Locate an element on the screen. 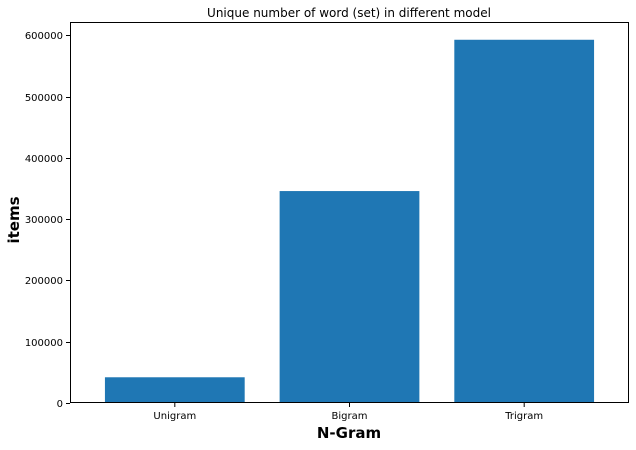 The image size is (636, 450). x-tick-label: Trigram is located at coordinates (523, 416).